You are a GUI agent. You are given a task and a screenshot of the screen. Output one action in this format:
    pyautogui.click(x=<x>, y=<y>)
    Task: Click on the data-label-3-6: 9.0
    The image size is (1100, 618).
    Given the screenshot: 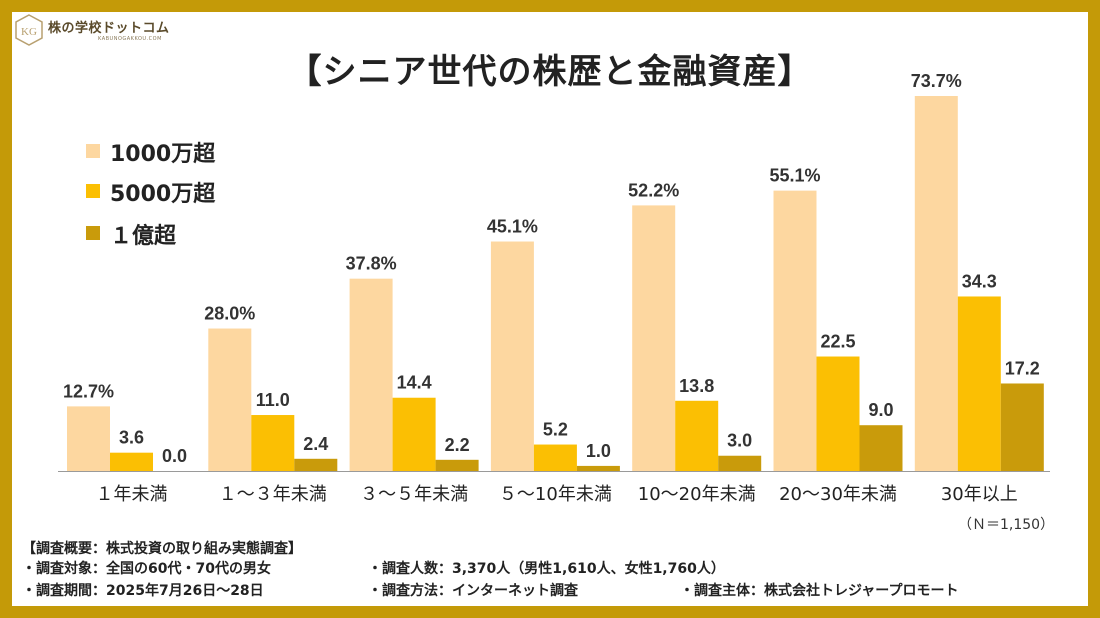 What is the action you would take?
    pyautogui.click(x=880, y=410)
    